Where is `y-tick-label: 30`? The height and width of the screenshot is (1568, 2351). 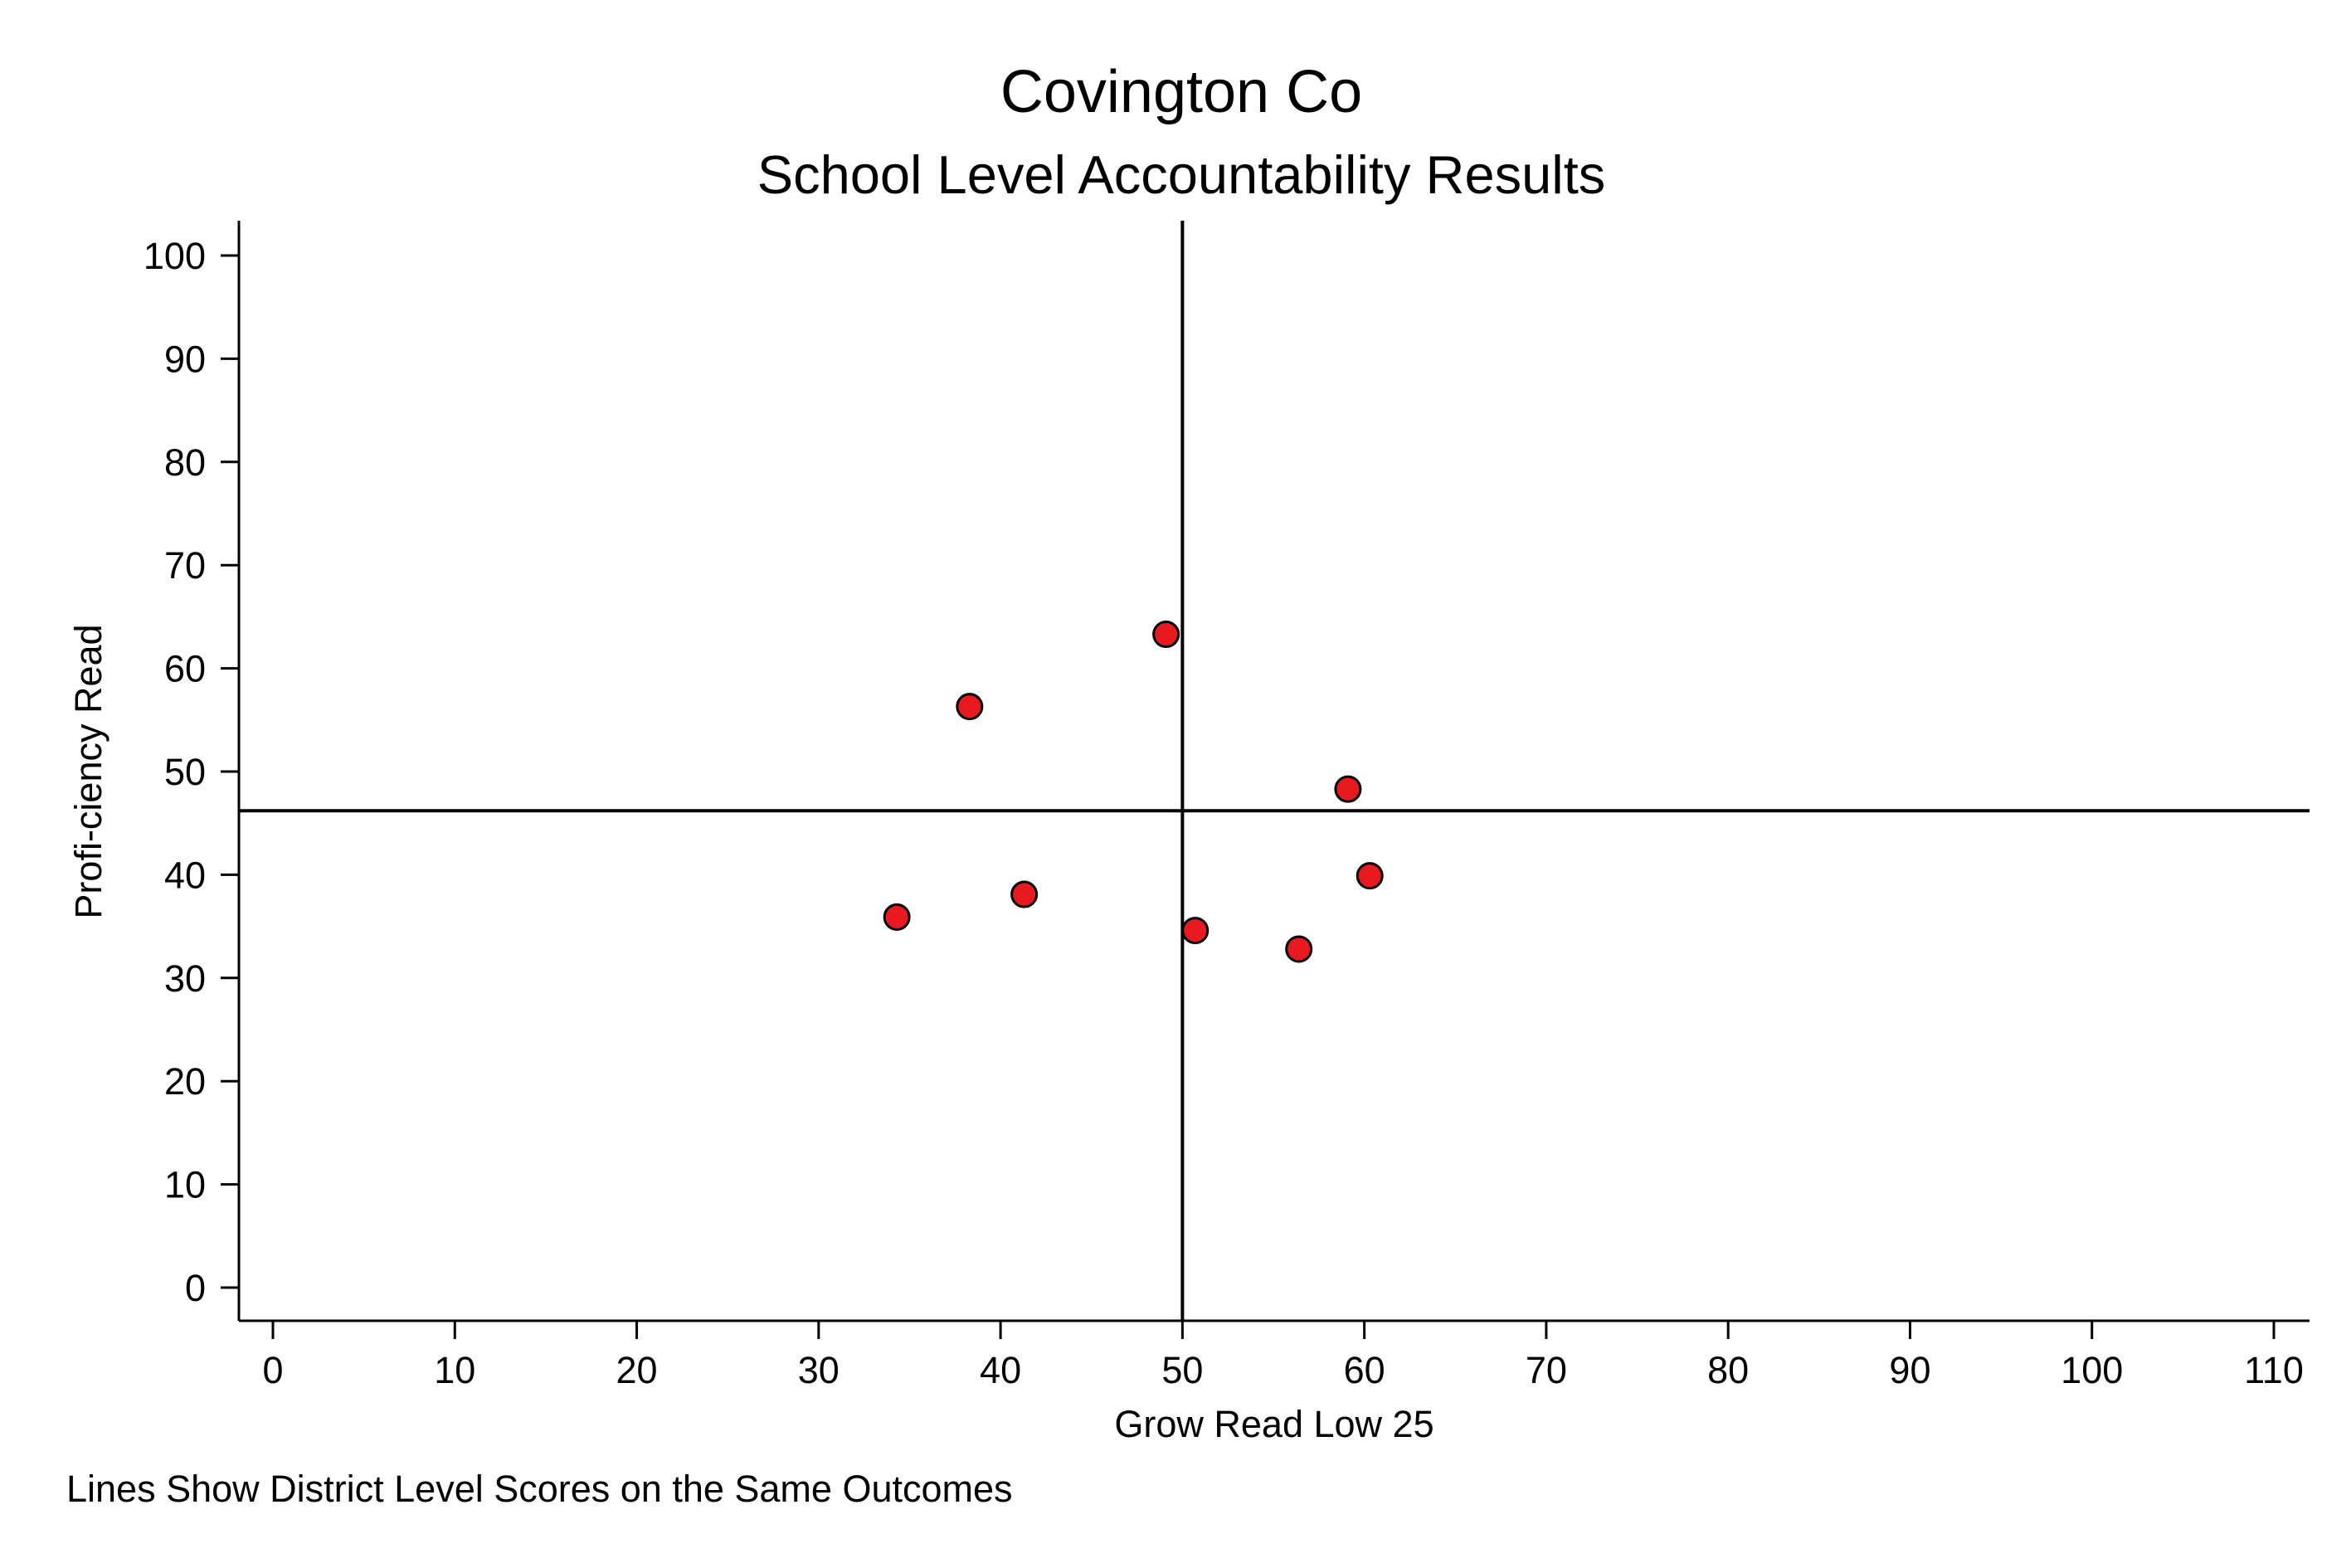 y-tick-label: 30 is located at coordinates (185, 978).